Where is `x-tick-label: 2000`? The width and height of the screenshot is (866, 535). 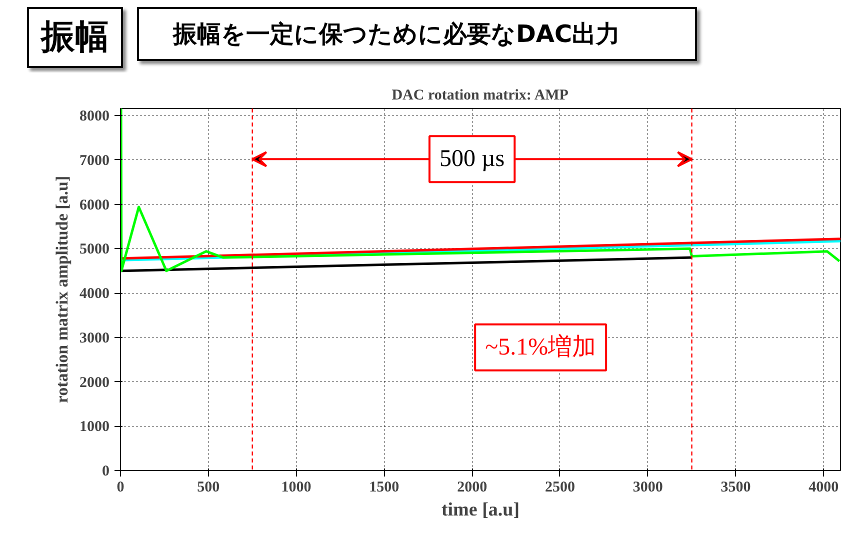
x-tick-label: 2000 is located at coordinates (472, 488).